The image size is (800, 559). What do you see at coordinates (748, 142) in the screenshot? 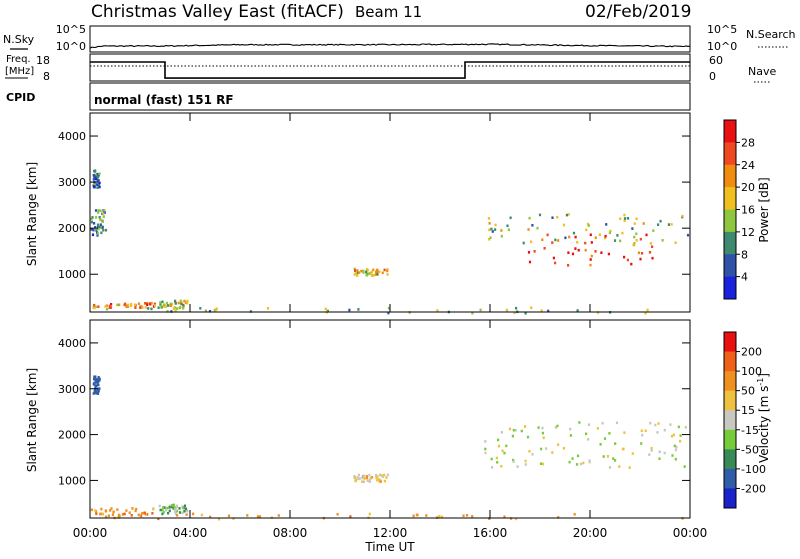
I see `power-colorbar-tick: 28` at bounding box center [748, 142].